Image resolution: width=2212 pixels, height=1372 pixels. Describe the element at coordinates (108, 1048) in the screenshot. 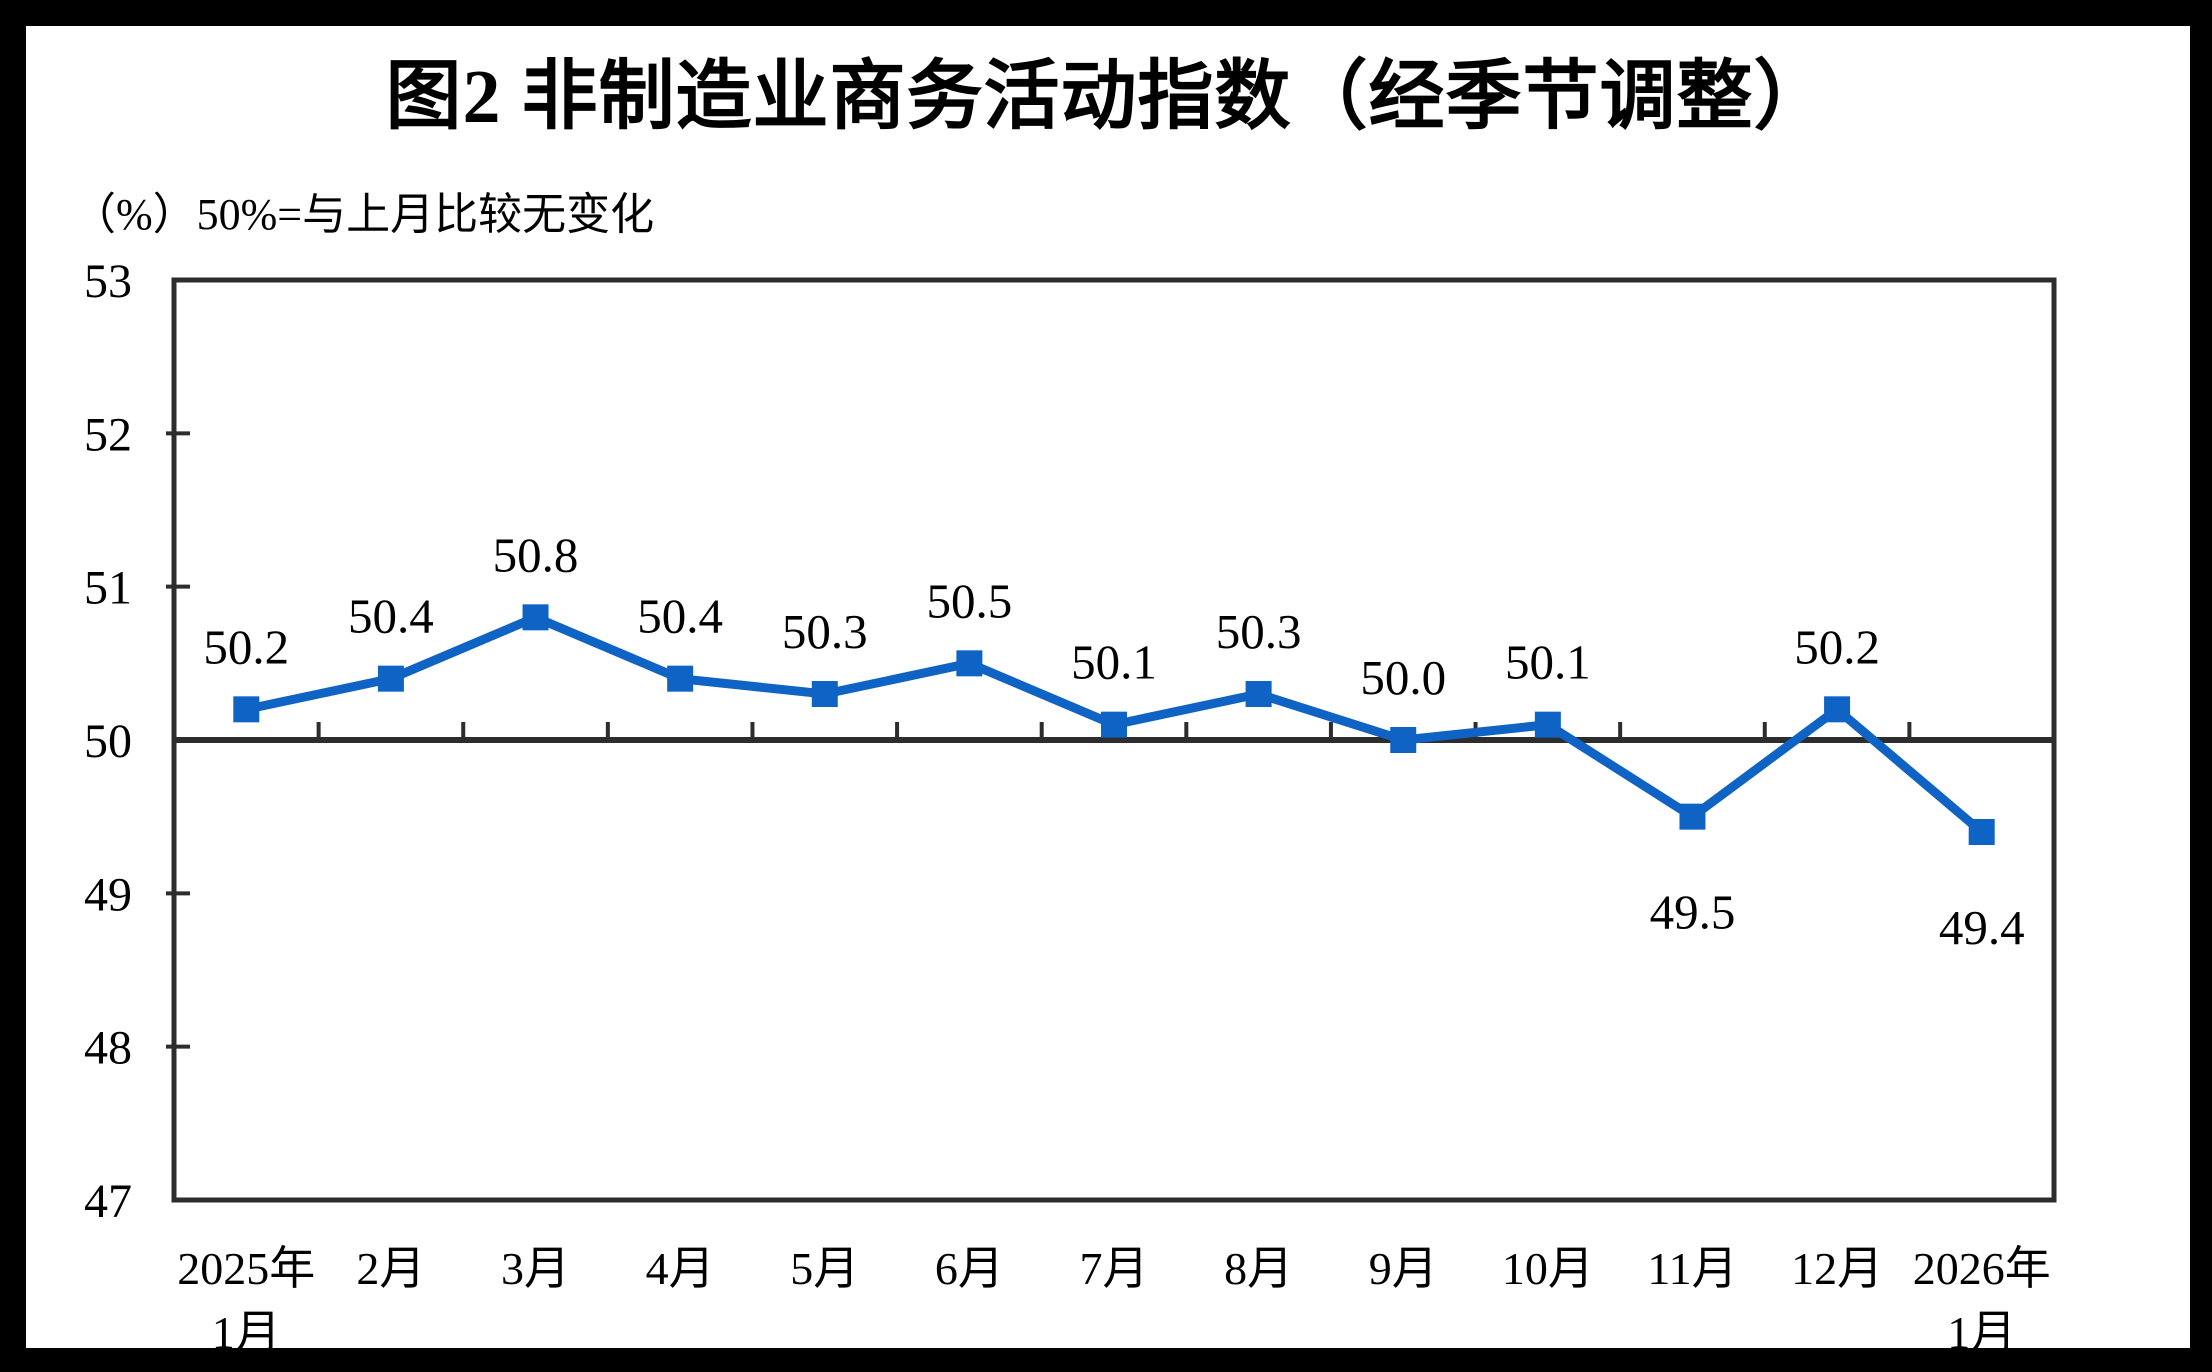

I see `y-axis-tick-label: 48` at that location.